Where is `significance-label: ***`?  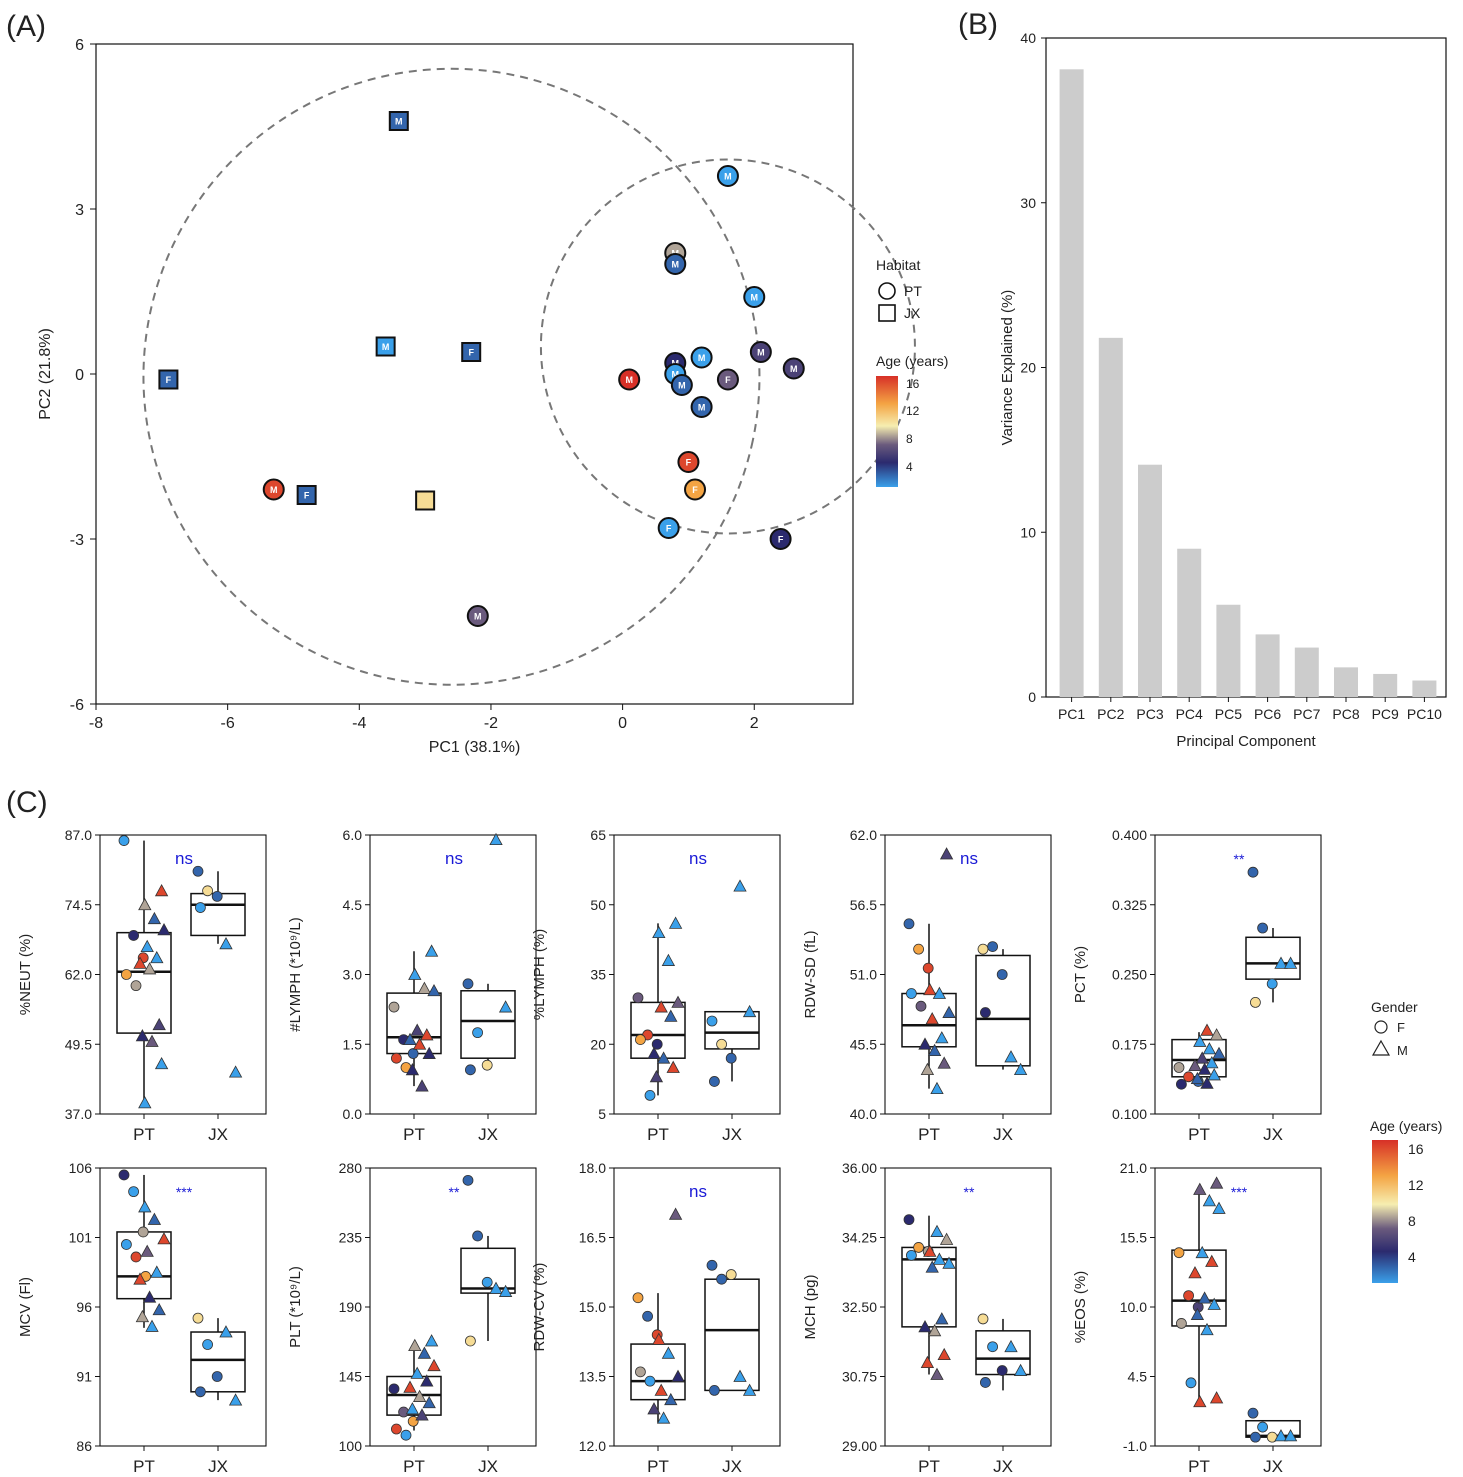
significance-label: *** is located at coordinates (1239, 1192).